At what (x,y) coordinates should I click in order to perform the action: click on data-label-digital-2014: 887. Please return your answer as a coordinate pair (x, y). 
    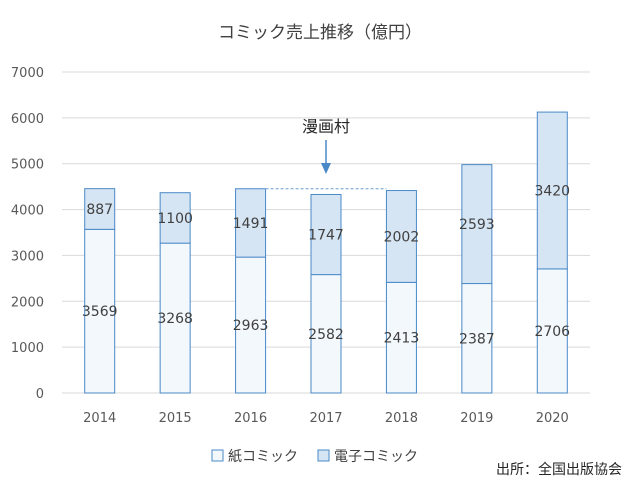
    Looking at the image, I should click on (99, 210).